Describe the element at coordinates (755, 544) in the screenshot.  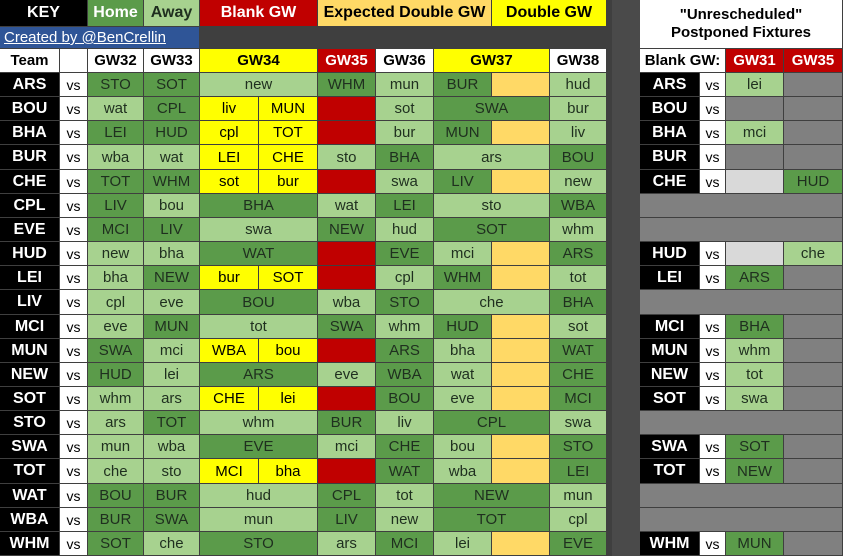
I see `postponed-gw31: MUN` at that location.